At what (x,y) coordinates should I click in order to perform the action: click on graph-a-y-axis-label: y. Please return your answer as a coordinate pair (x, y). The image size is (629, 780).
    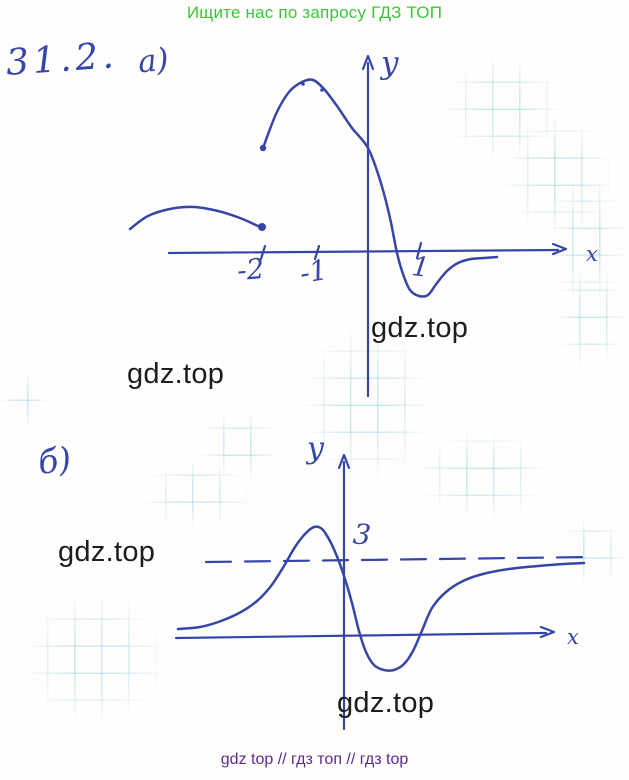
    Looking at the image, I should click on (390, 63).